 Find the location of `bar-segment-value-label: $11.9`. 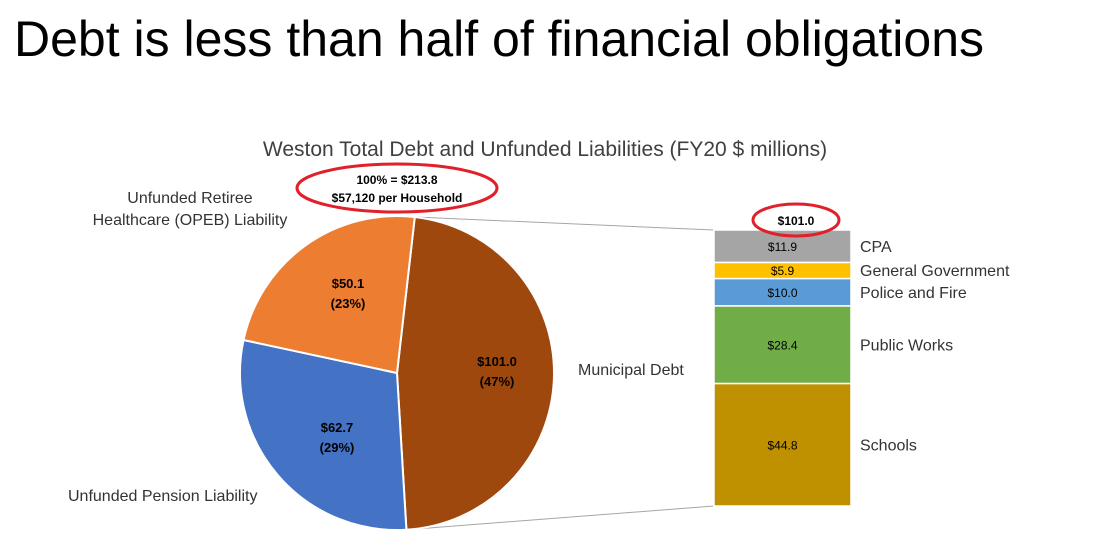

bar-segment-value-label: $11.9 is located at coordinates (782, 247).